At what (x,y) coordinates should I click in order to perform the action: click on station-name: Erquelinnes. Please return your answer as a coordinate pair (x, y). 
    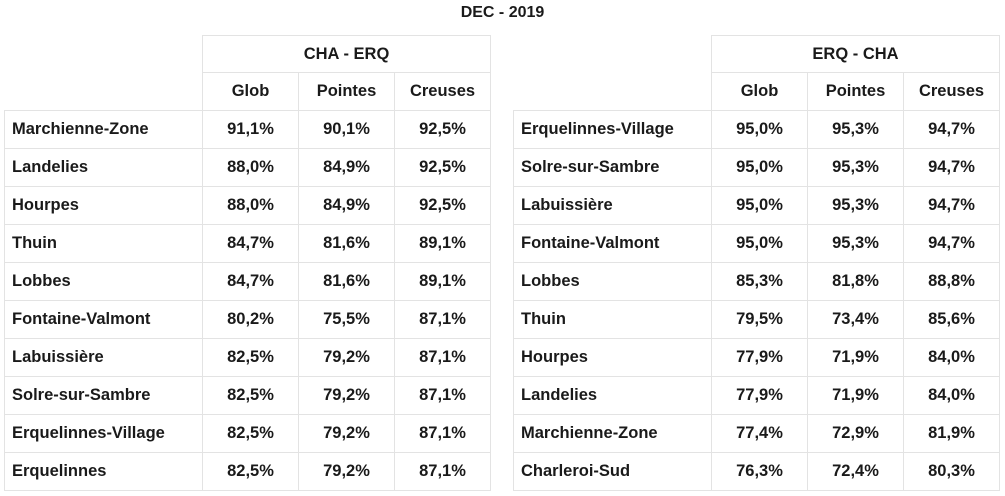
    Looking at the image, I should click on (103, 471).